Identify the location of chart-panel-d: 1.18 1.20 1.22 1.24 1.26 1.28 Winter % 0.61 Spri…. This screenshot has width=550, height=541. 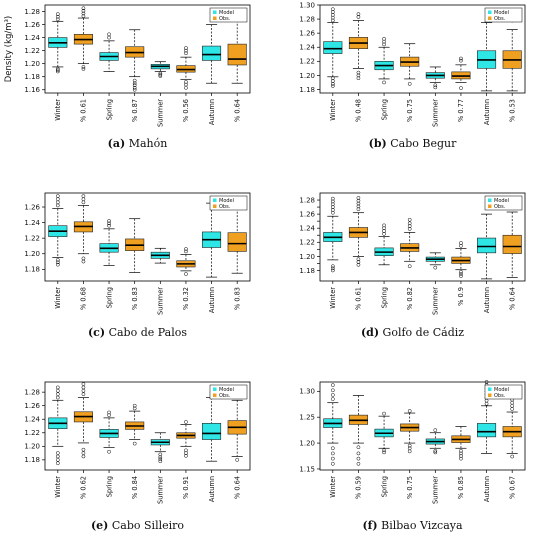
(412, 268).